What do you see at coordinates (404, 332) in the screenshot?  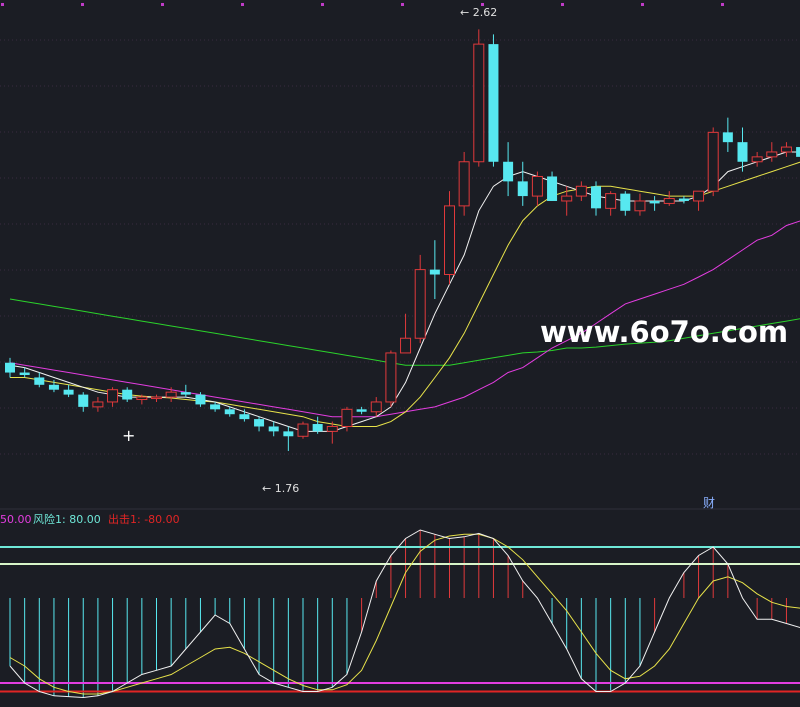 I see `ma_green-line` at bounding box center [404, 332].